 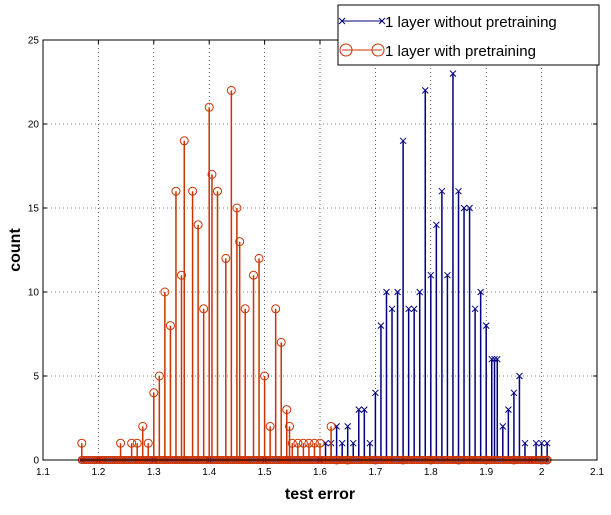 I want to click on x-tick-label: 2, so click(x=542, y=472).